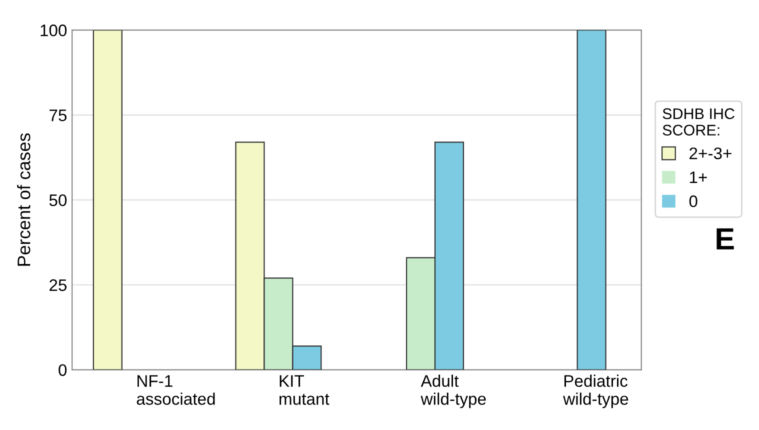 Image resolution: width=759 pixels, height=430 pixels. Describe the element at coordinates (693, 201) in the screenshot. I see `legend-label: 0` at that location.